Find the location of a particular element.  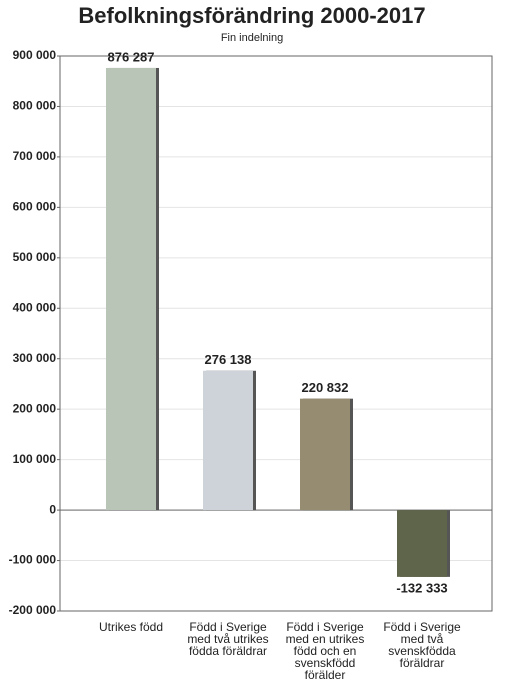

y-tick-label: -200 000 is located at coordinates (33, 610).